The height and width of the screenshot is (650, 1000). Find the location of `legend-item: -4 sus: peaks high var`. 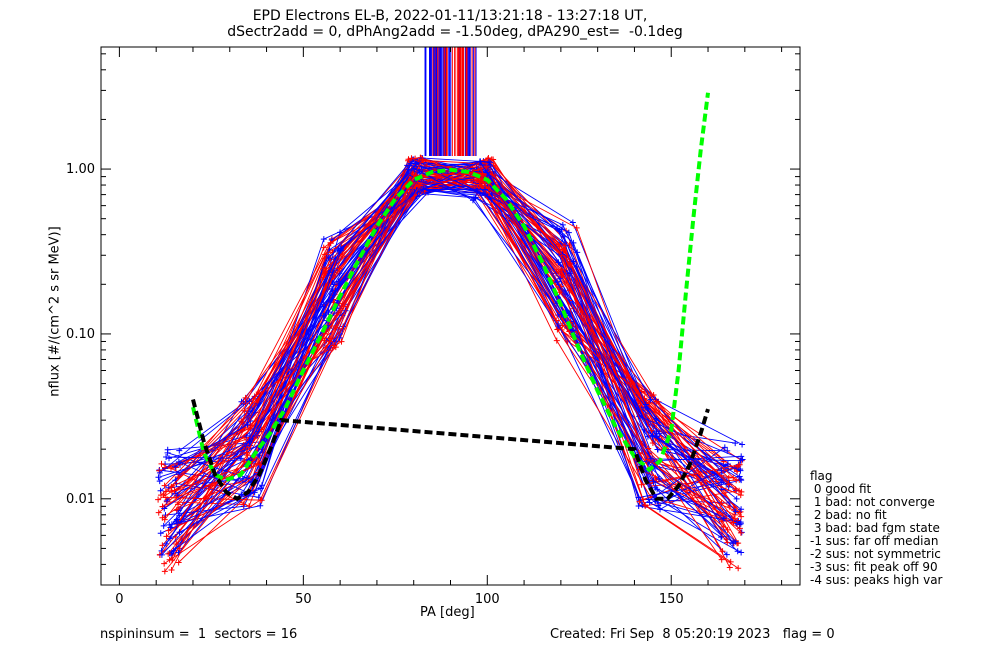

legend-item: -4 sus: peaks high var is located at coordinates (876, 580).